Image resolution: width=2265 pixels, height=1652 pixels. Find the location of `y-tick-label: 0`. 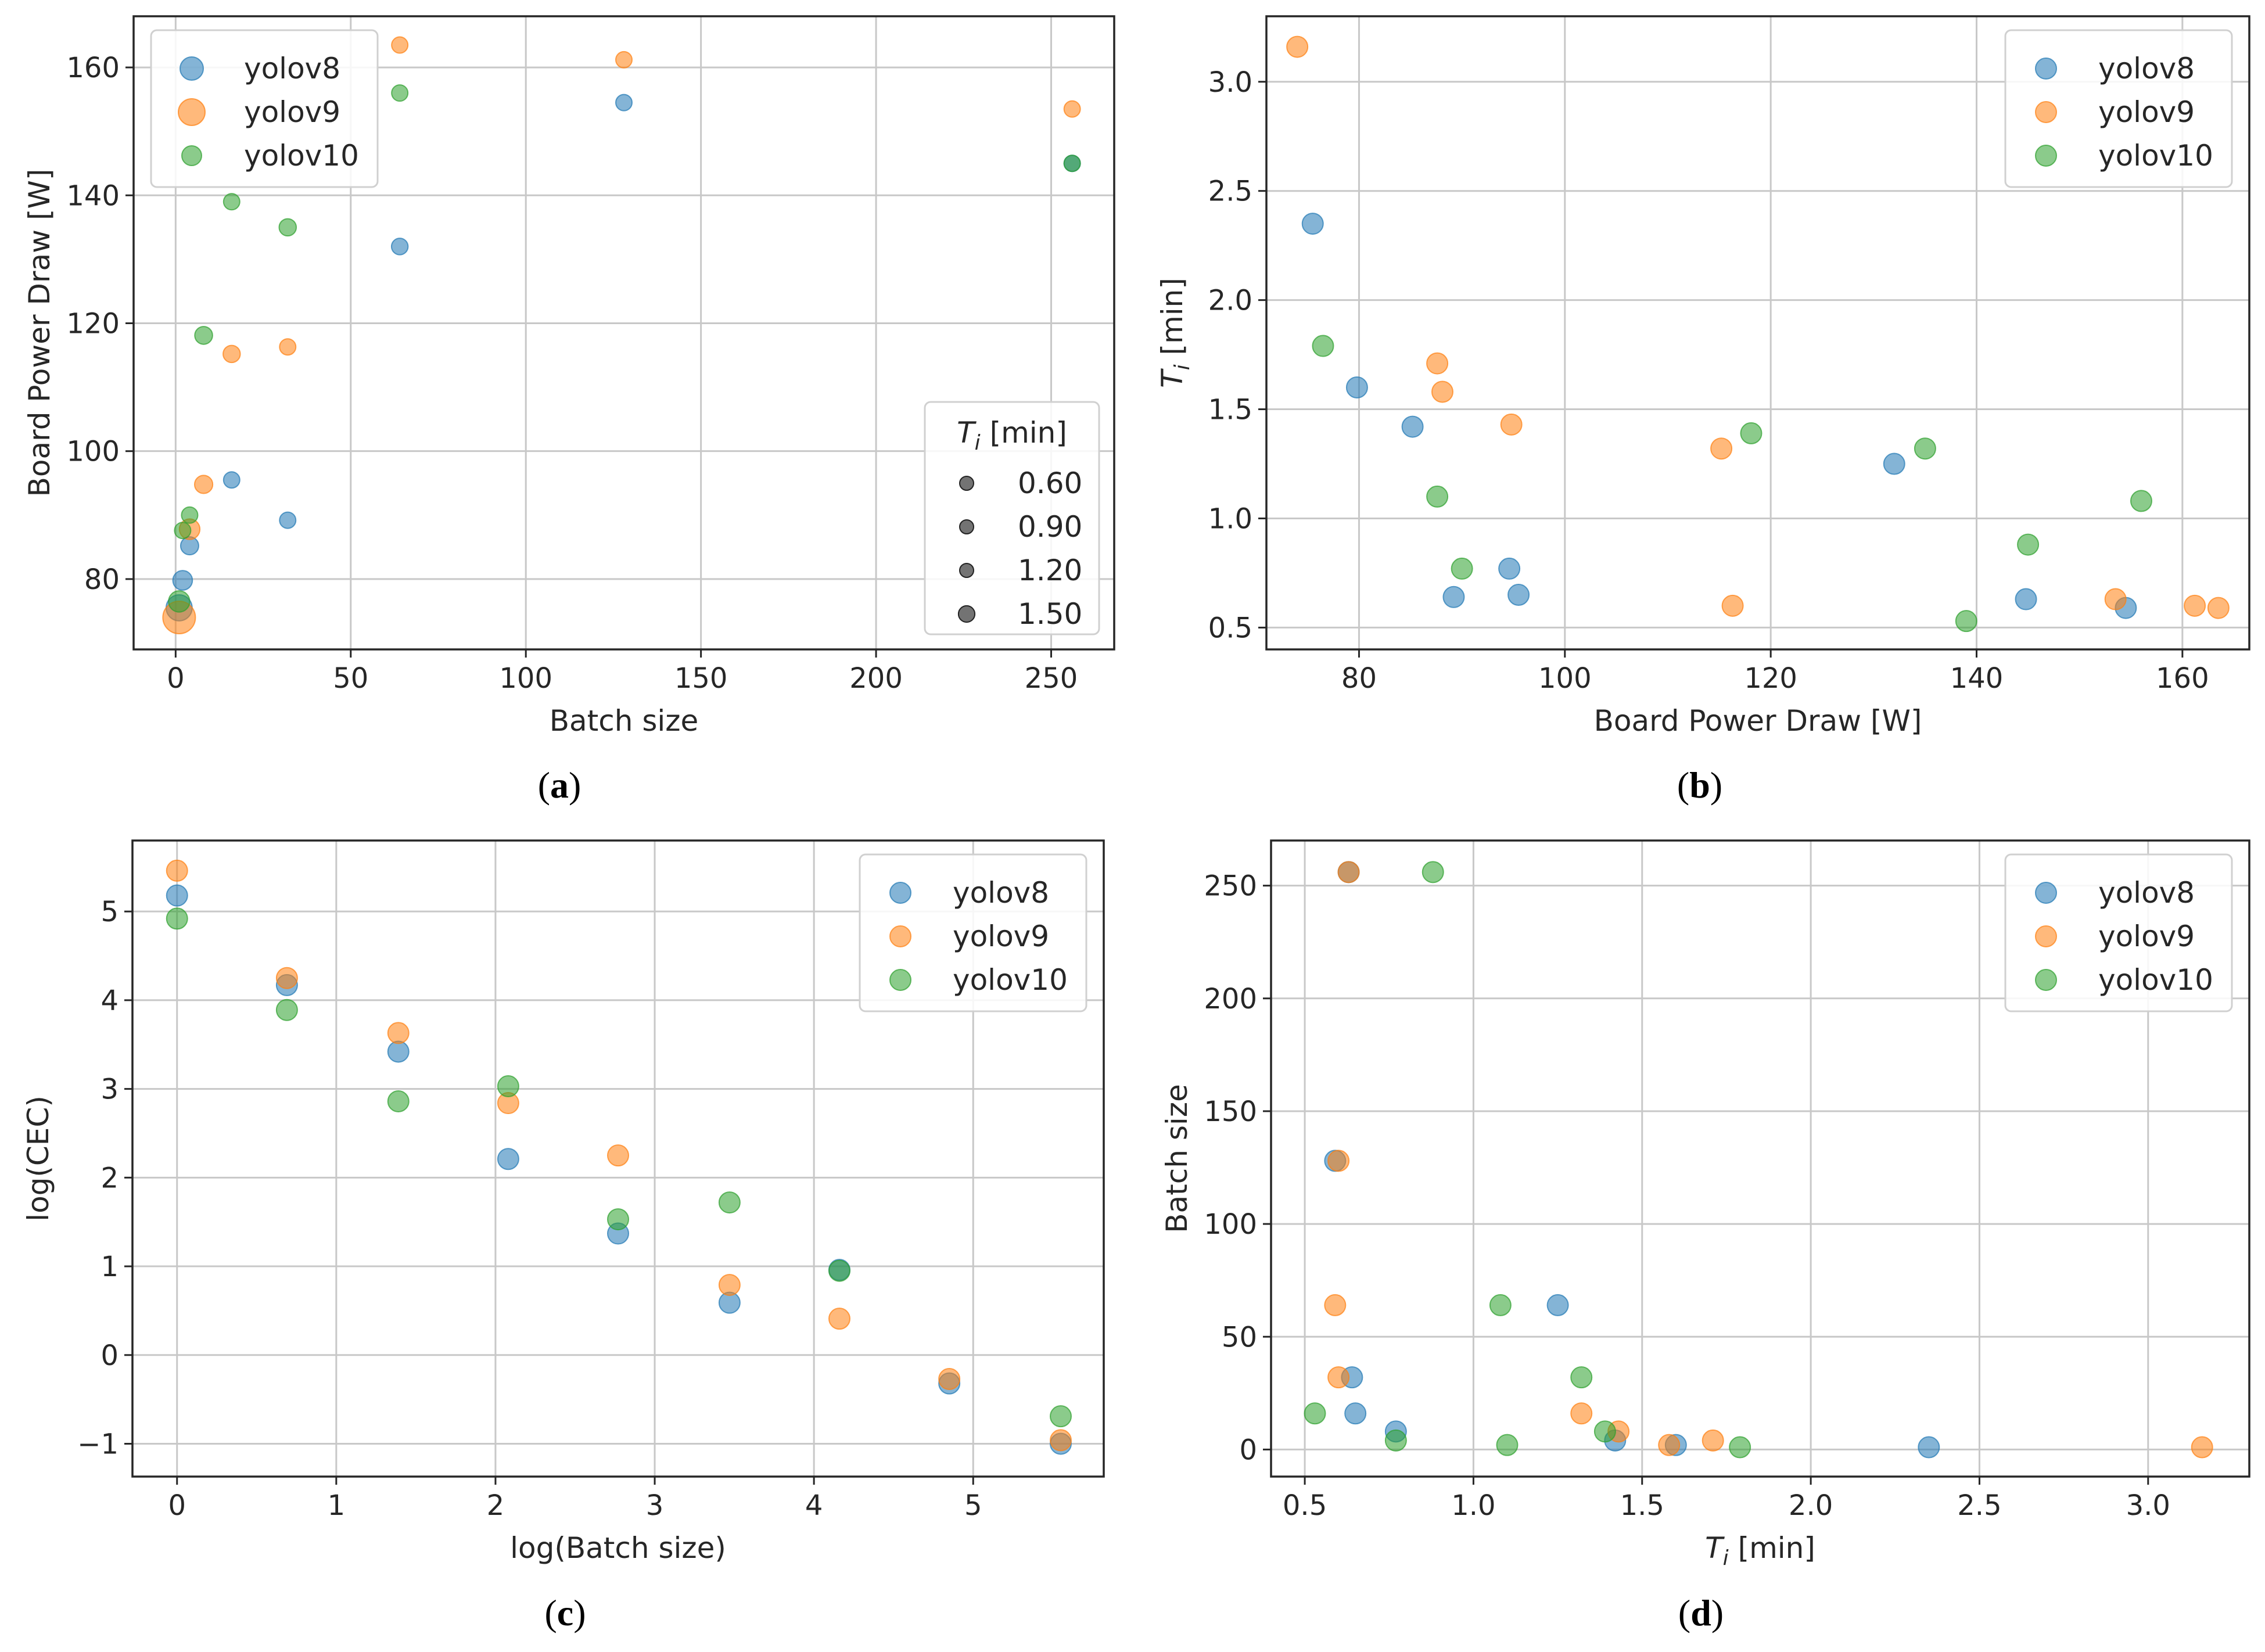

y-tick-label: 0 is located at coordinates (1248, 1450).